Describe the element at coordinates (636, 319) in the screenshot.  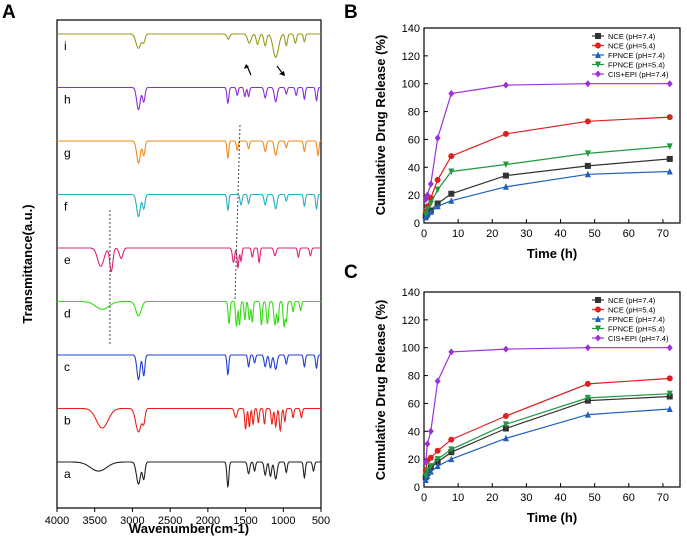
I see `c-legend-label: FPNCE (pH=7.4)` at that location.